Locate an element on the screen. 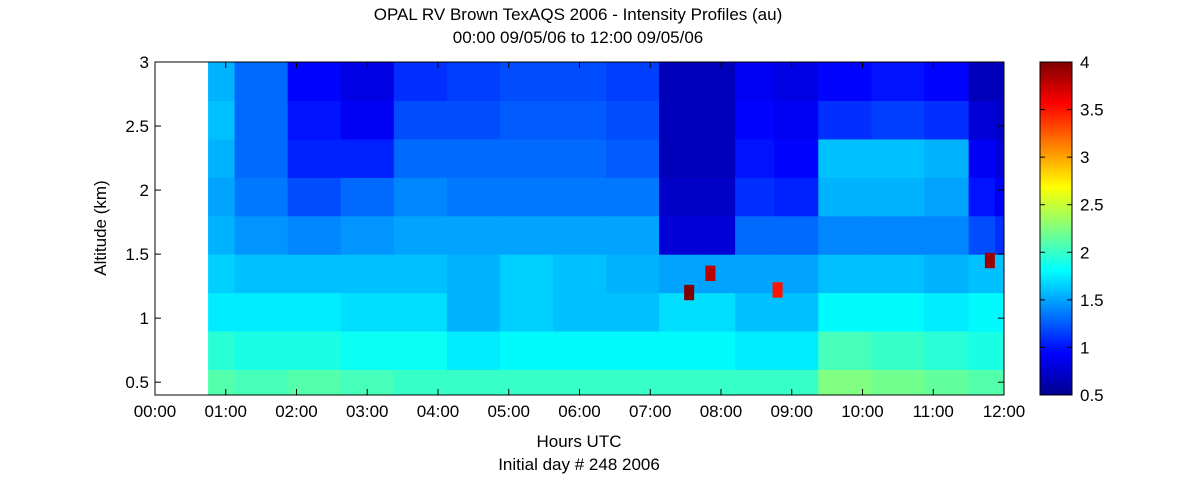  colorbar-axis: 0.5 1 1.5 2 2.5 3 3.5 4 is located at coordinates (1072, 229).